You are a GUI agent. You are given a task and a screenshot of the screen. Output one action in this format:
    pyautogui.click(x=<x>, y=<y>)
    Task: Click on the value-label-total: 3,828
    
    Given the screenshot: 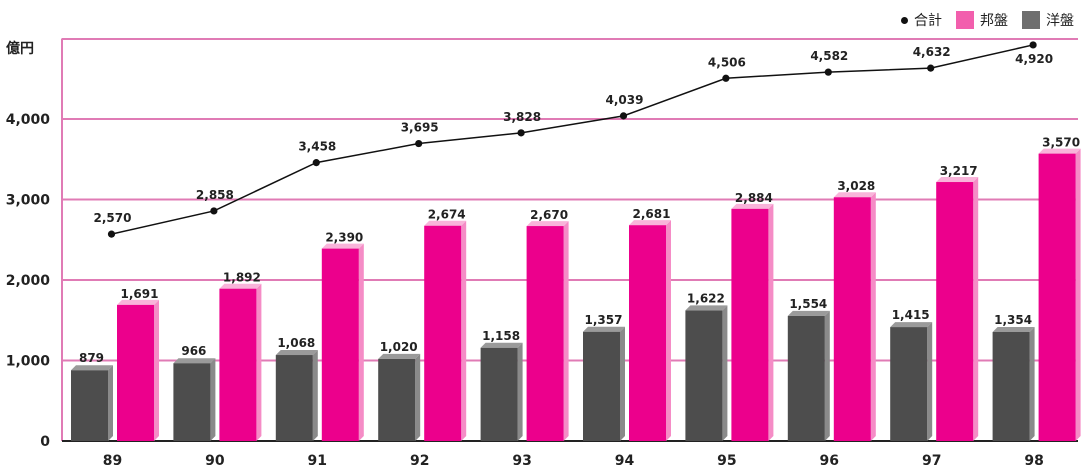 What is the action you would take?
    pyautogui.click(x=522, y=117)
    